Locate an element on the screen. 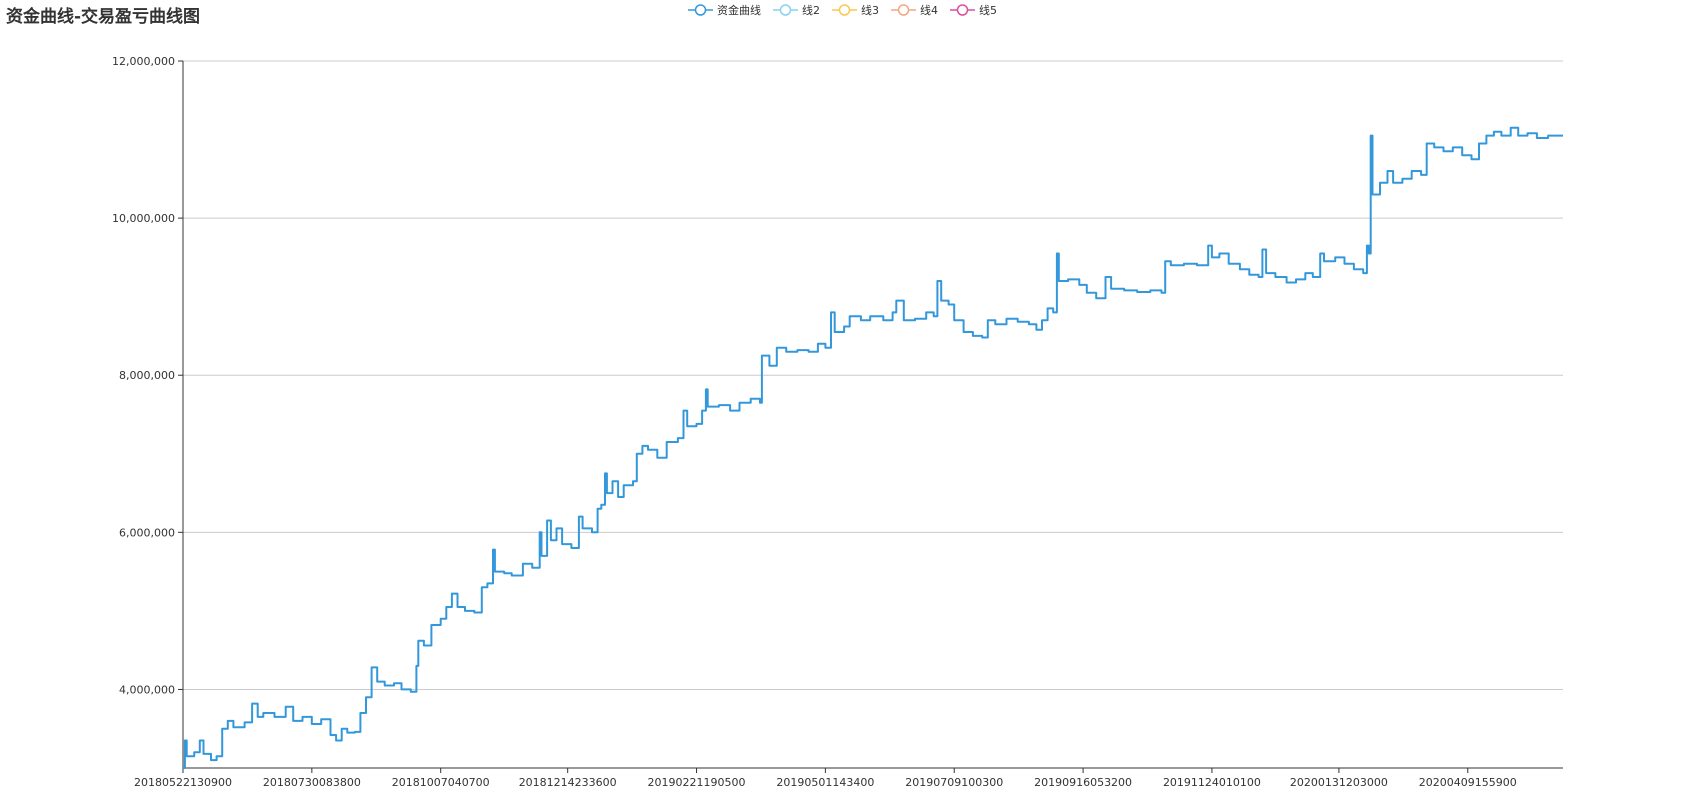 This screenshot has height=800, width=1685. x-tick-label: 20200409155900 is located at coordinates (1468, 782).